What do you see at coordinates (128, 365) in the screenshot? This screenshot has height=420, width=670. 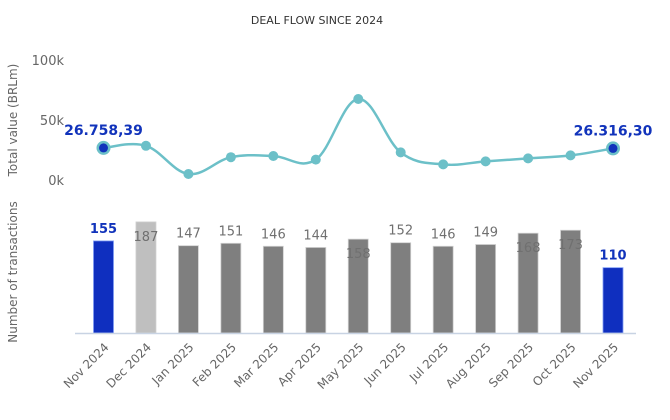 I see `x-tick-label: Dec 2024` at bounding box center [128, 365].